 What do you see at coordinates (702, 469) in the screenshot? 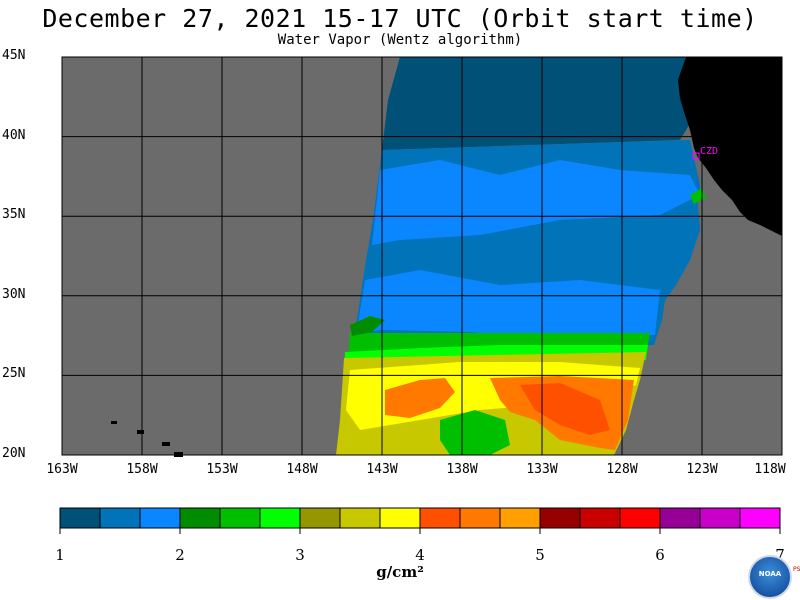
I see `lon-label: 123W` at bounding box center [702, 469].